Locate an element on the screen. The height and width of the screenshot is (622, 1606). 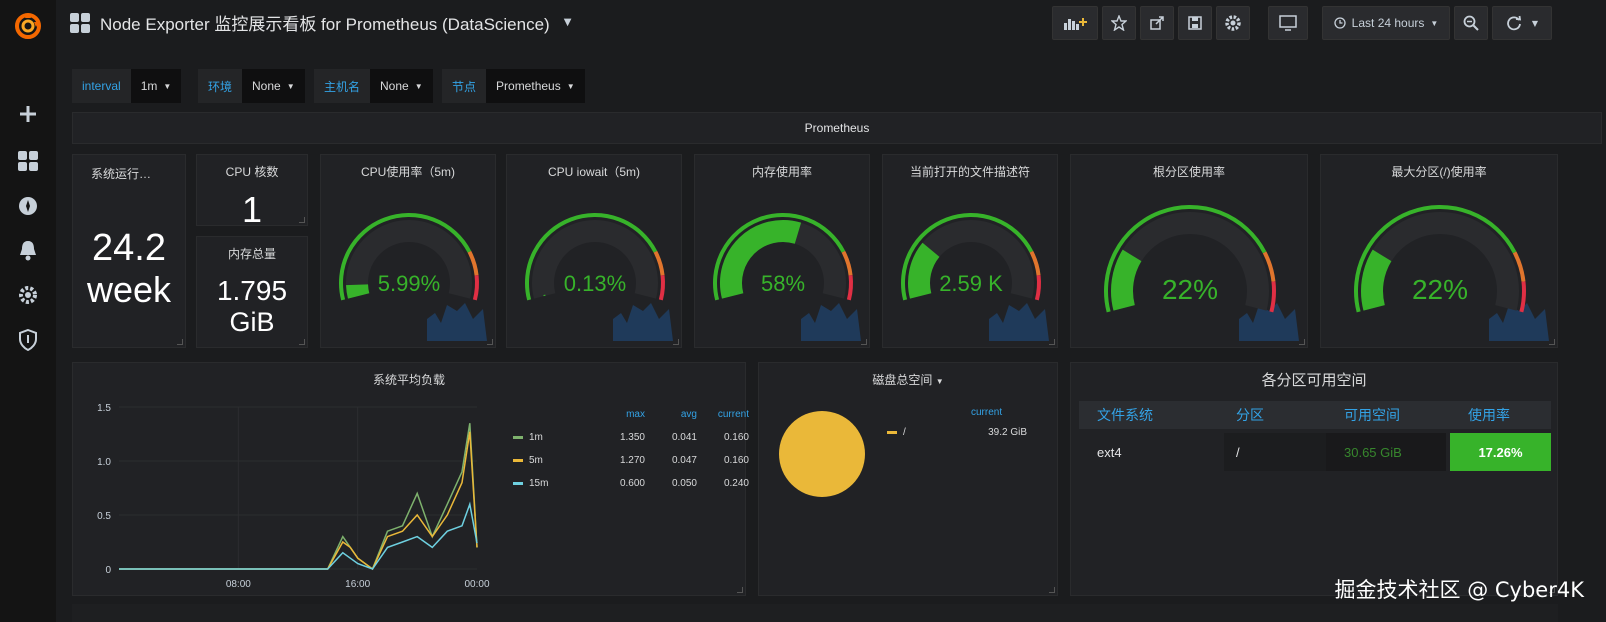
pie-slice is located at coordinates (822, 454).